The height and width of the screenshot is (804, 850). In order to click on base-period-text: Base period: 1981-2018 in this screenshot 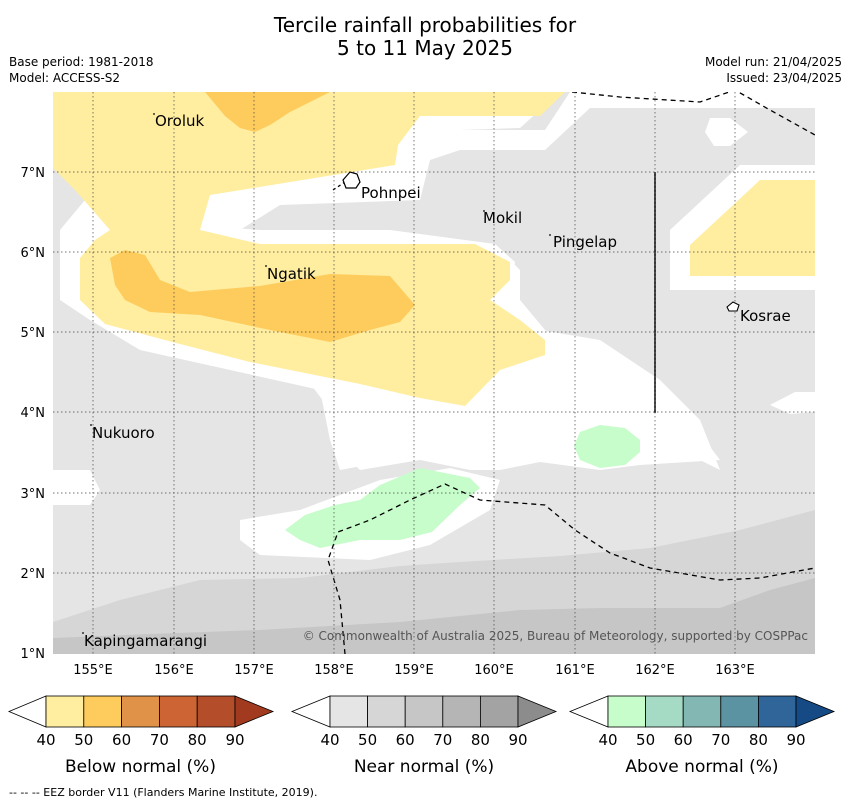, I will do `click(81, 62)`.